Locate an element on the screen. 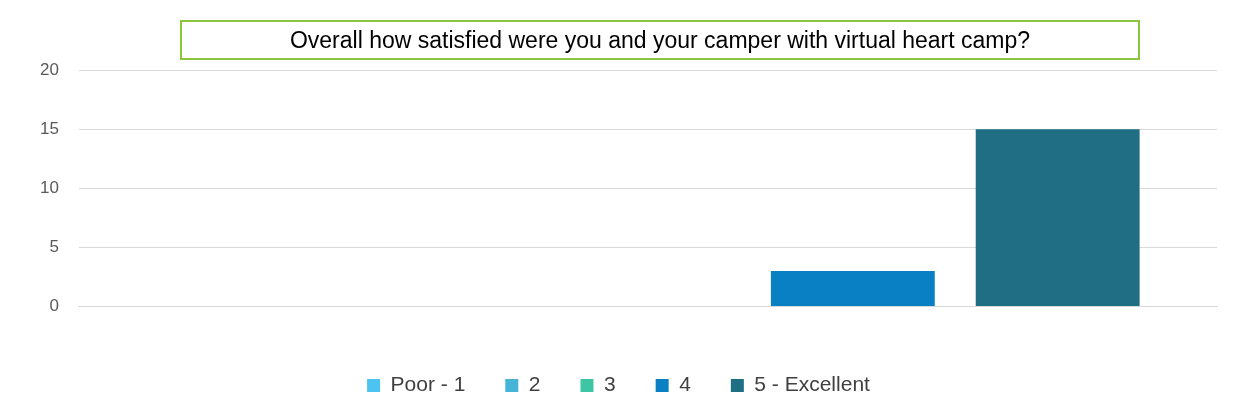 This screenshot has width=1237, height=406. y-tick-label: 10 is located at coordinates (49, 187).